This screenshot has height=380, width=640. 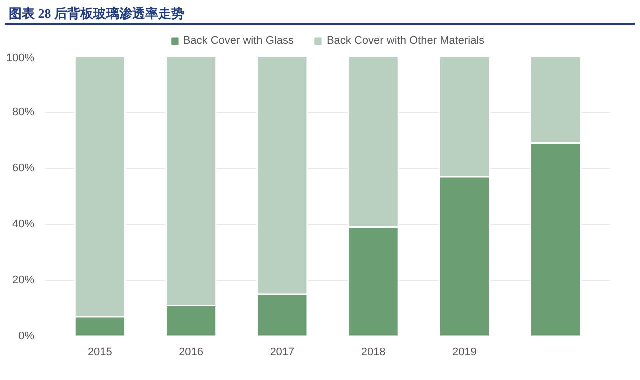 I want to click on x-tick-label: 2015, so click(x=100, y=352).